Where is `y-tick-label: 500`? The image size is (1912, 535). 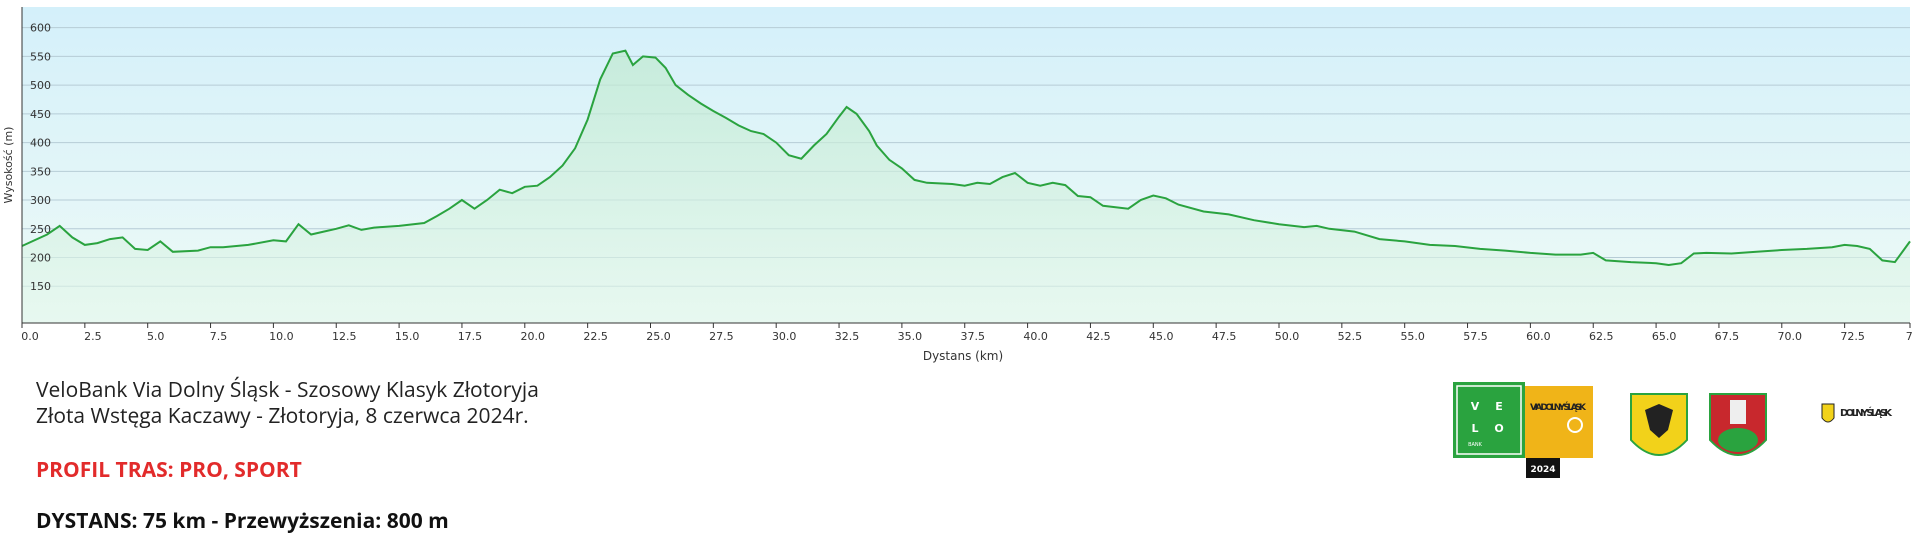
y-tick-label: 500 is located at coordinates (40, 85).